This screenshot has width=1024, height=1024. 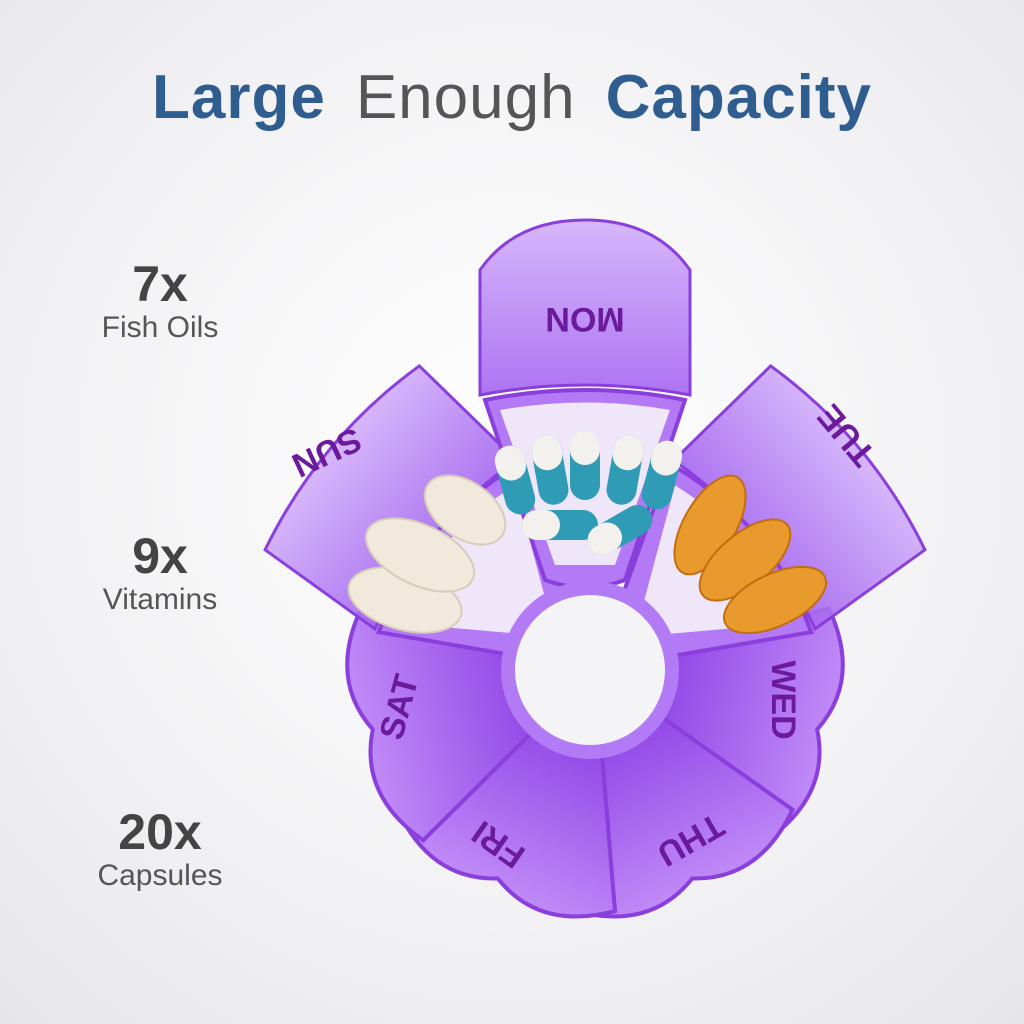 What do you see at coordinates (160, 832) in the screenshot?
I see `stat-count: 20x` at bounding box center [160, 832].